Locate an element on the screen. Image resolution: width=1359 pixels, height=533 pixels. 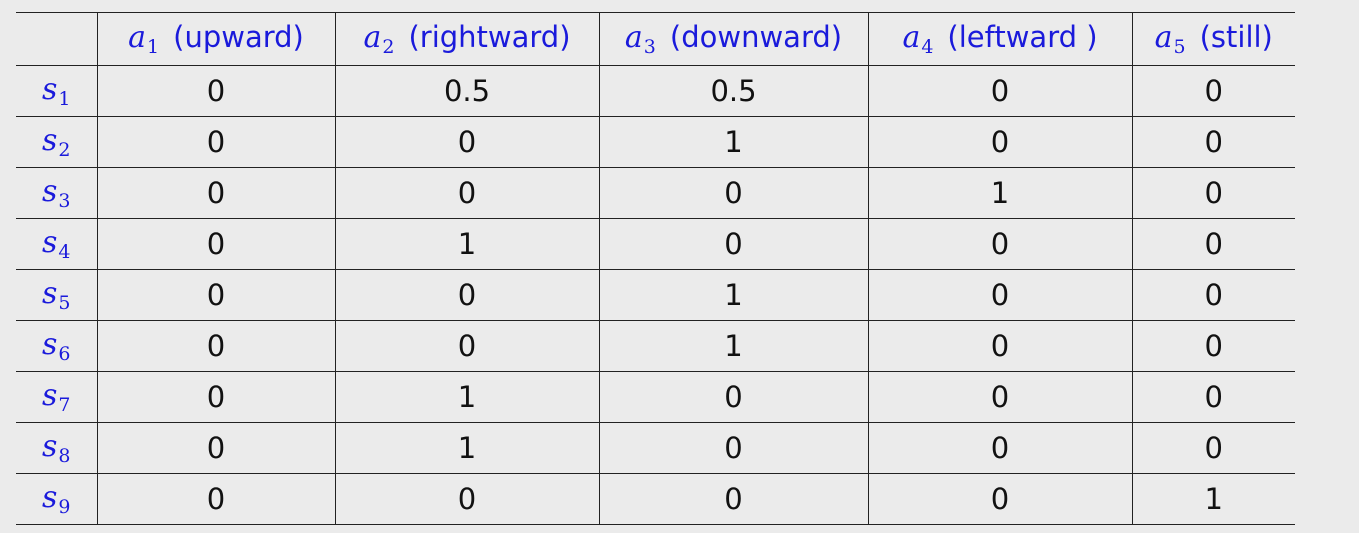
action-label: (upward) is located at coordinates (238, 37).